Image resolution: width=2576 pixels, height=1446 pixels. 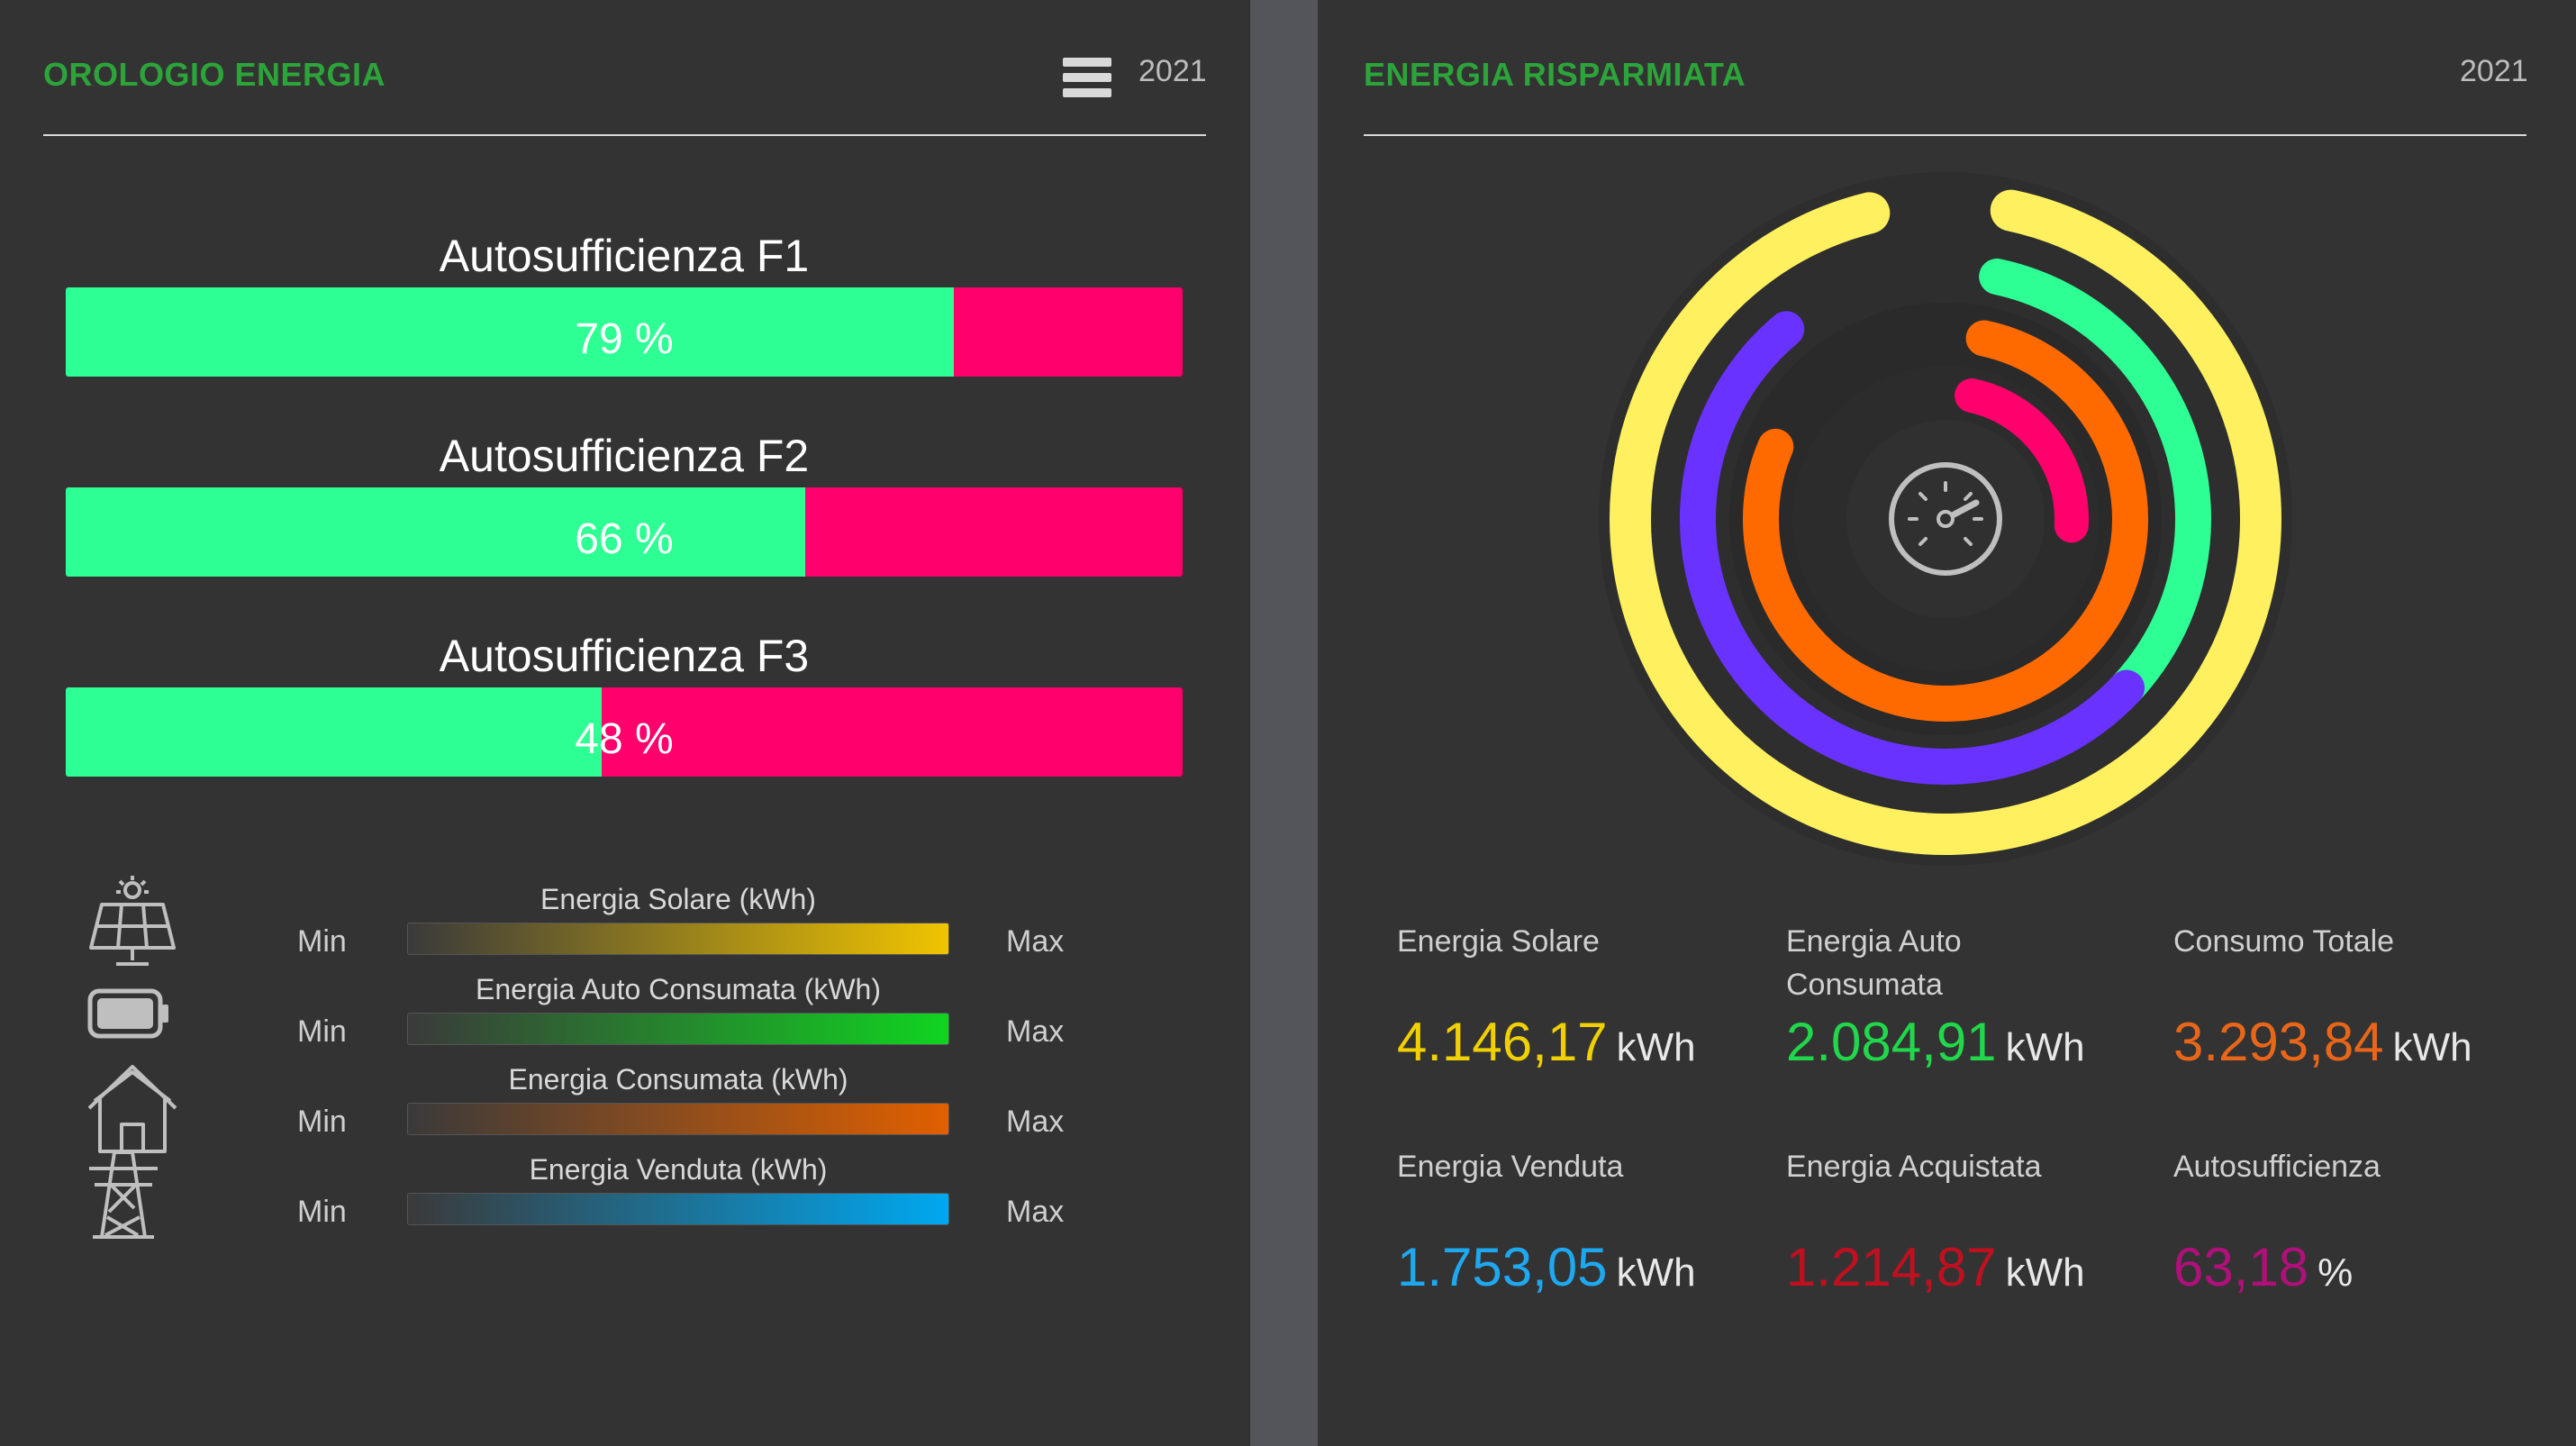 I want to click on stat-value-self-consumed: 2.084,91 kWh, so click(x=1935, y=1042).